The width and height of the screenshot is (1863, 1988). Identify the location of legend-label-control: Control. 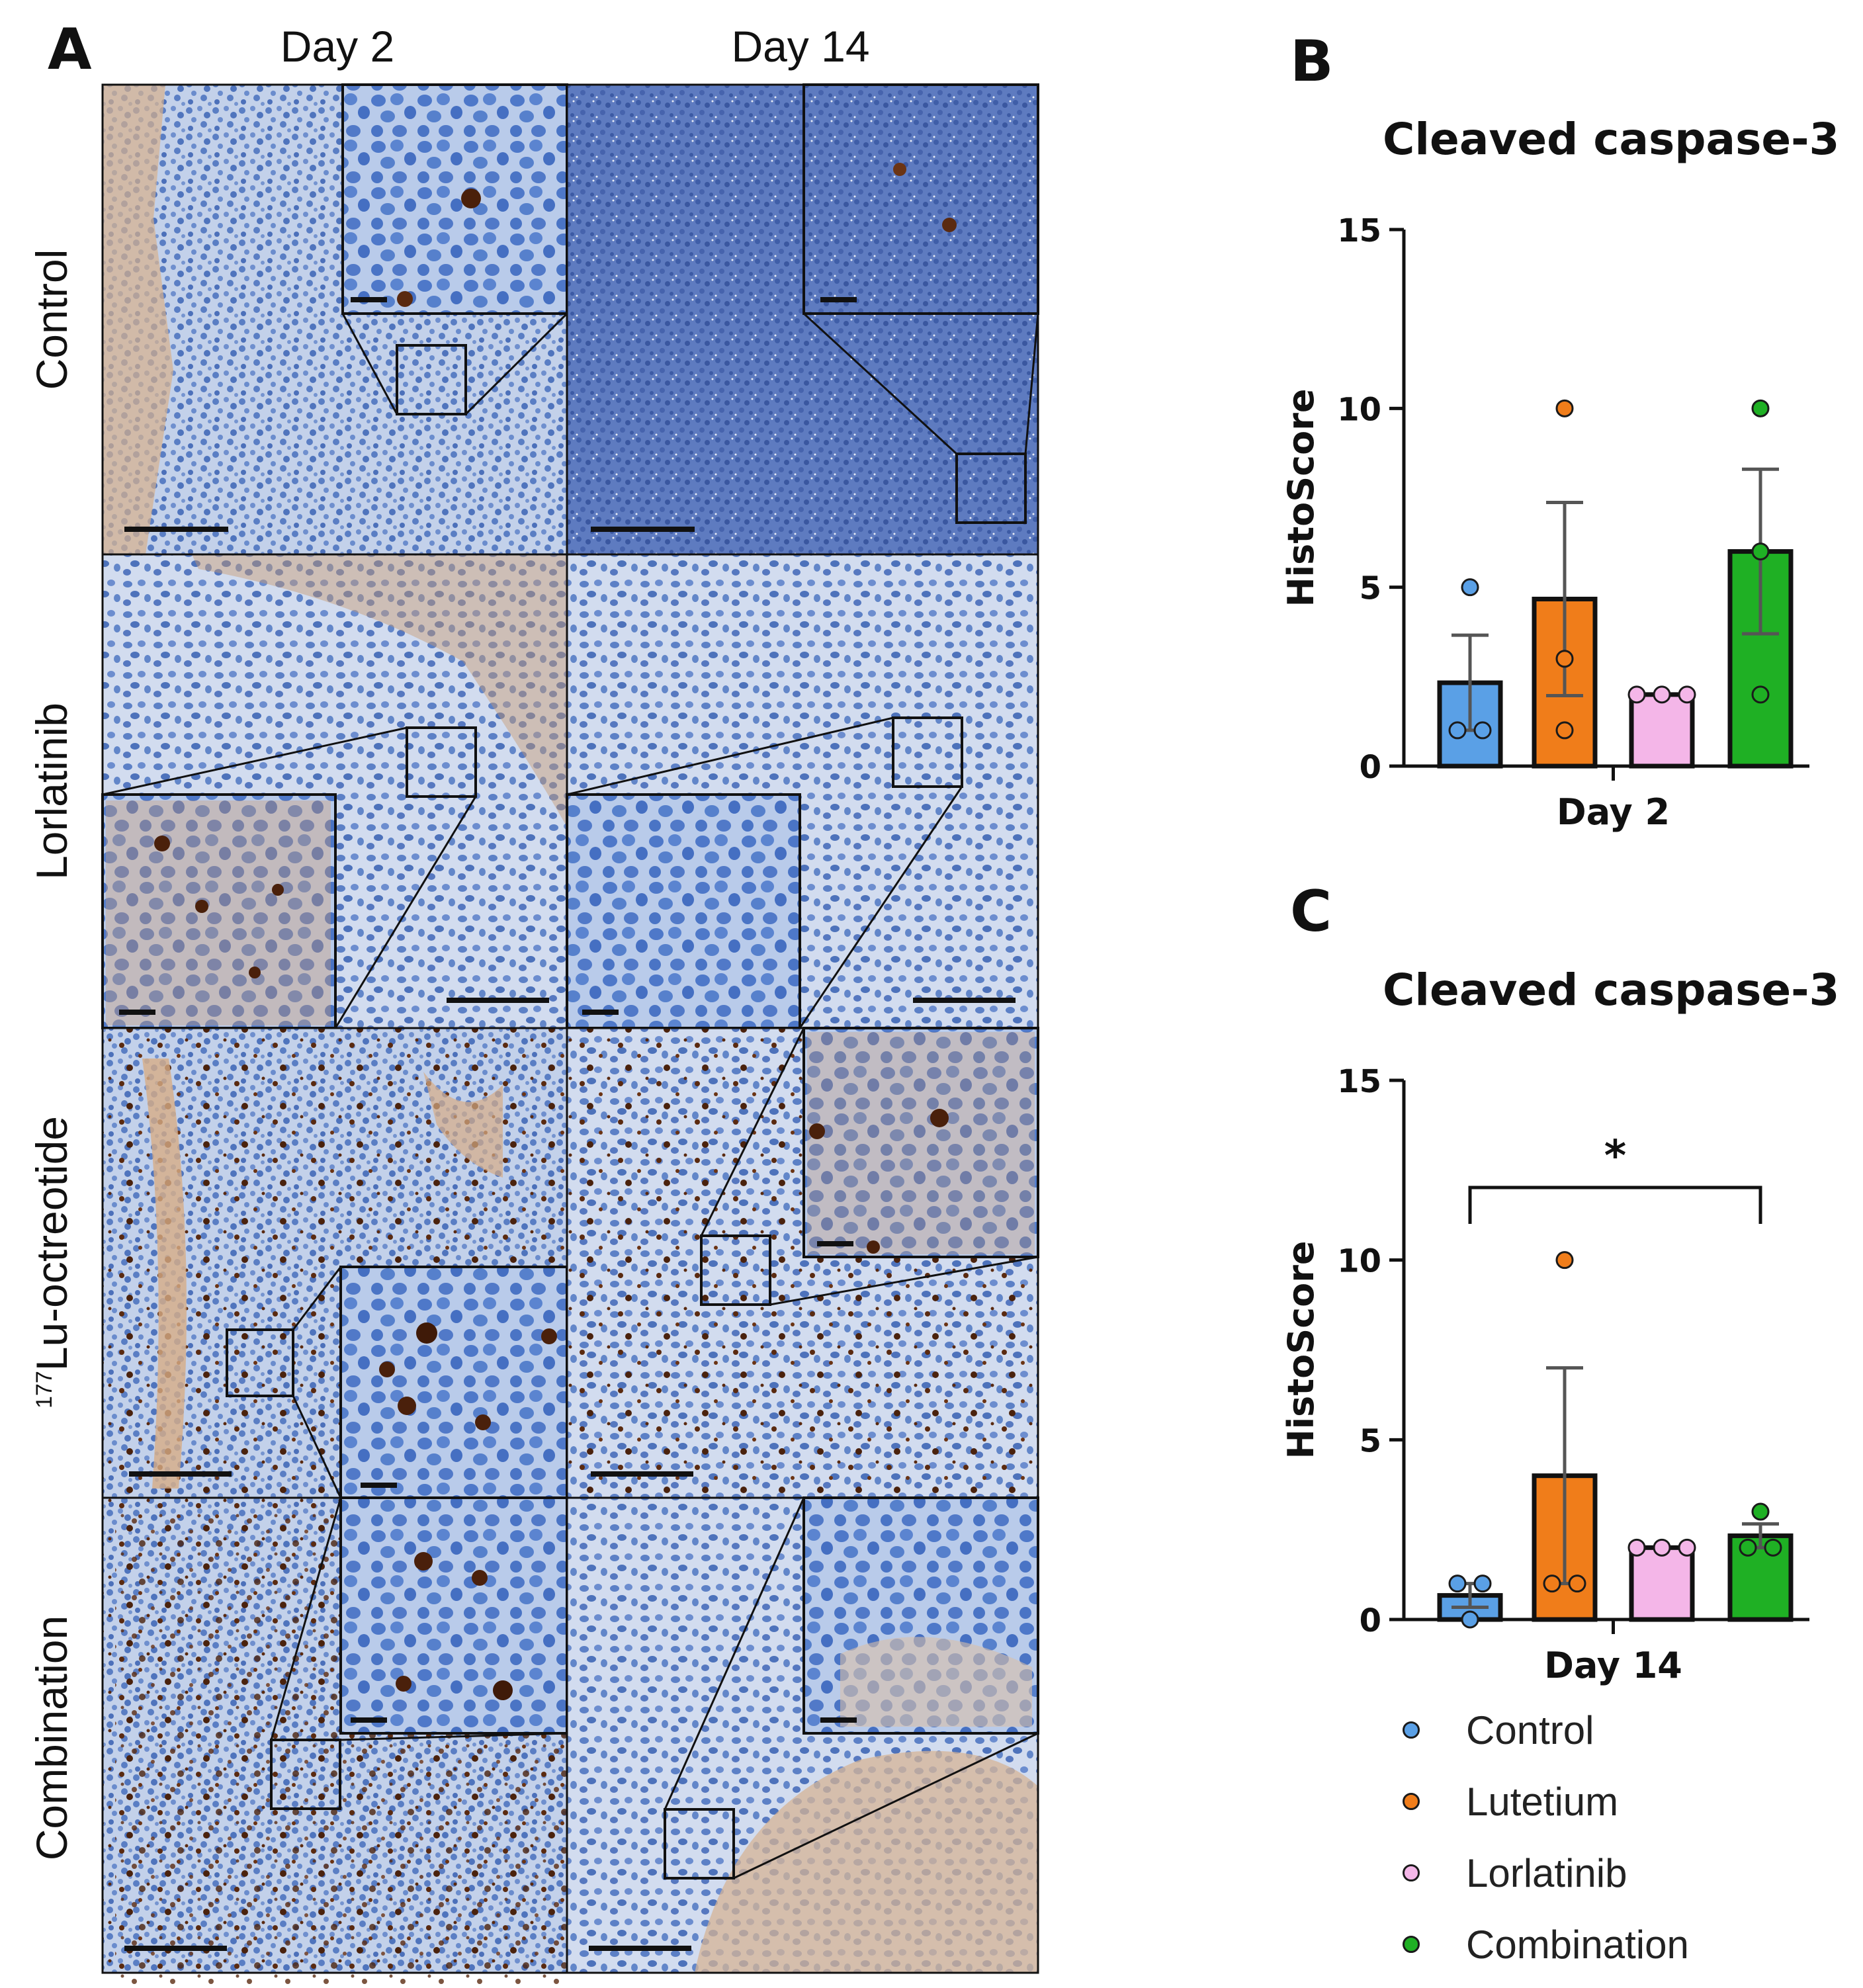
(1530, 1729).